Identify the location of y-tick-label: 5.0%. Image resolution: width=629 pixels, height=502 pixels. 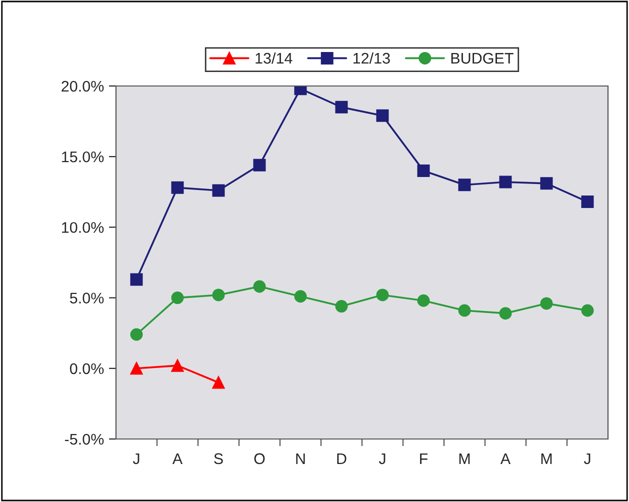
(87, 298).